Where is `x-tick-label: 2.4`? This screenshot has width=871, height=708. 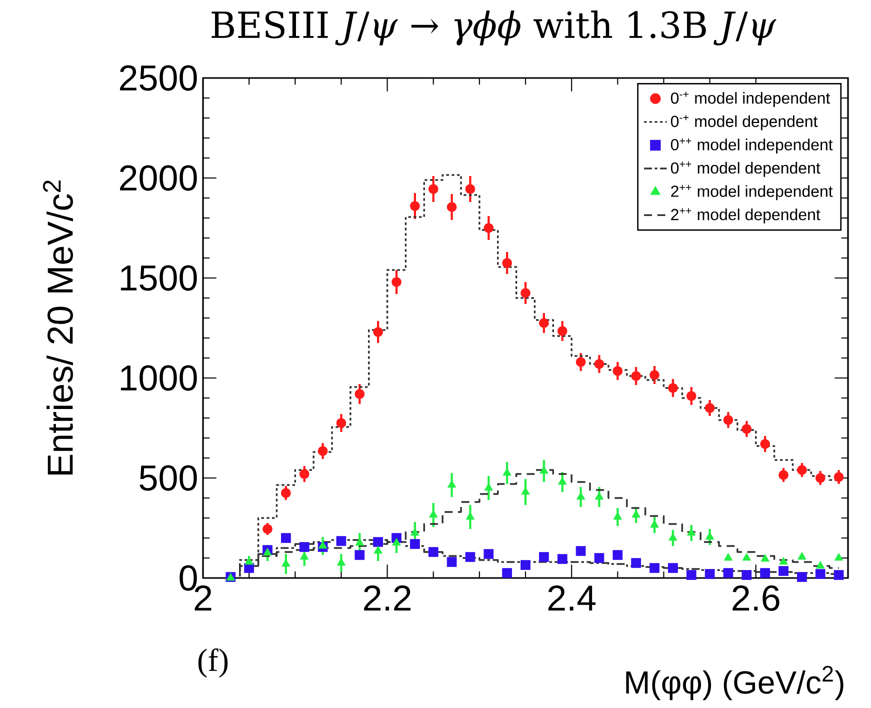
x-tick-label: 2.4 is located at coordinates (572, 598).